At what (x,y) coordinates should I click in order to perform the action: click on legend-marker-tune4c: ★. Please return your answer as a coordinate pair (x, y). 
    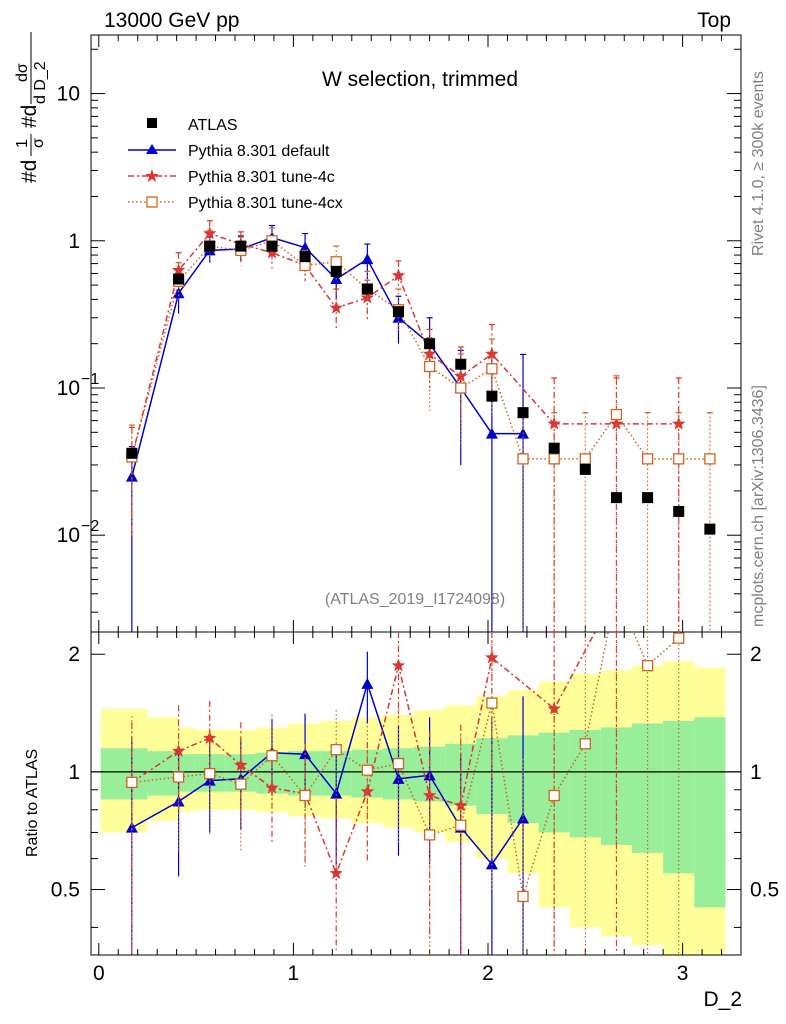
    Looking at the image, I should click on (152, 176).